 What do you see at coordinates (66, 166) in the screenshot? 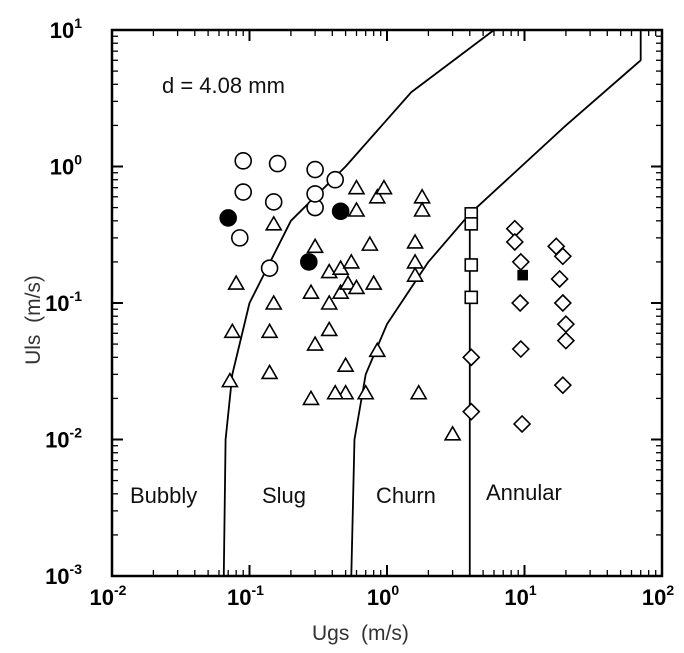
I see `y-tick-label: 10⁰` at bounding box center [66, 166].